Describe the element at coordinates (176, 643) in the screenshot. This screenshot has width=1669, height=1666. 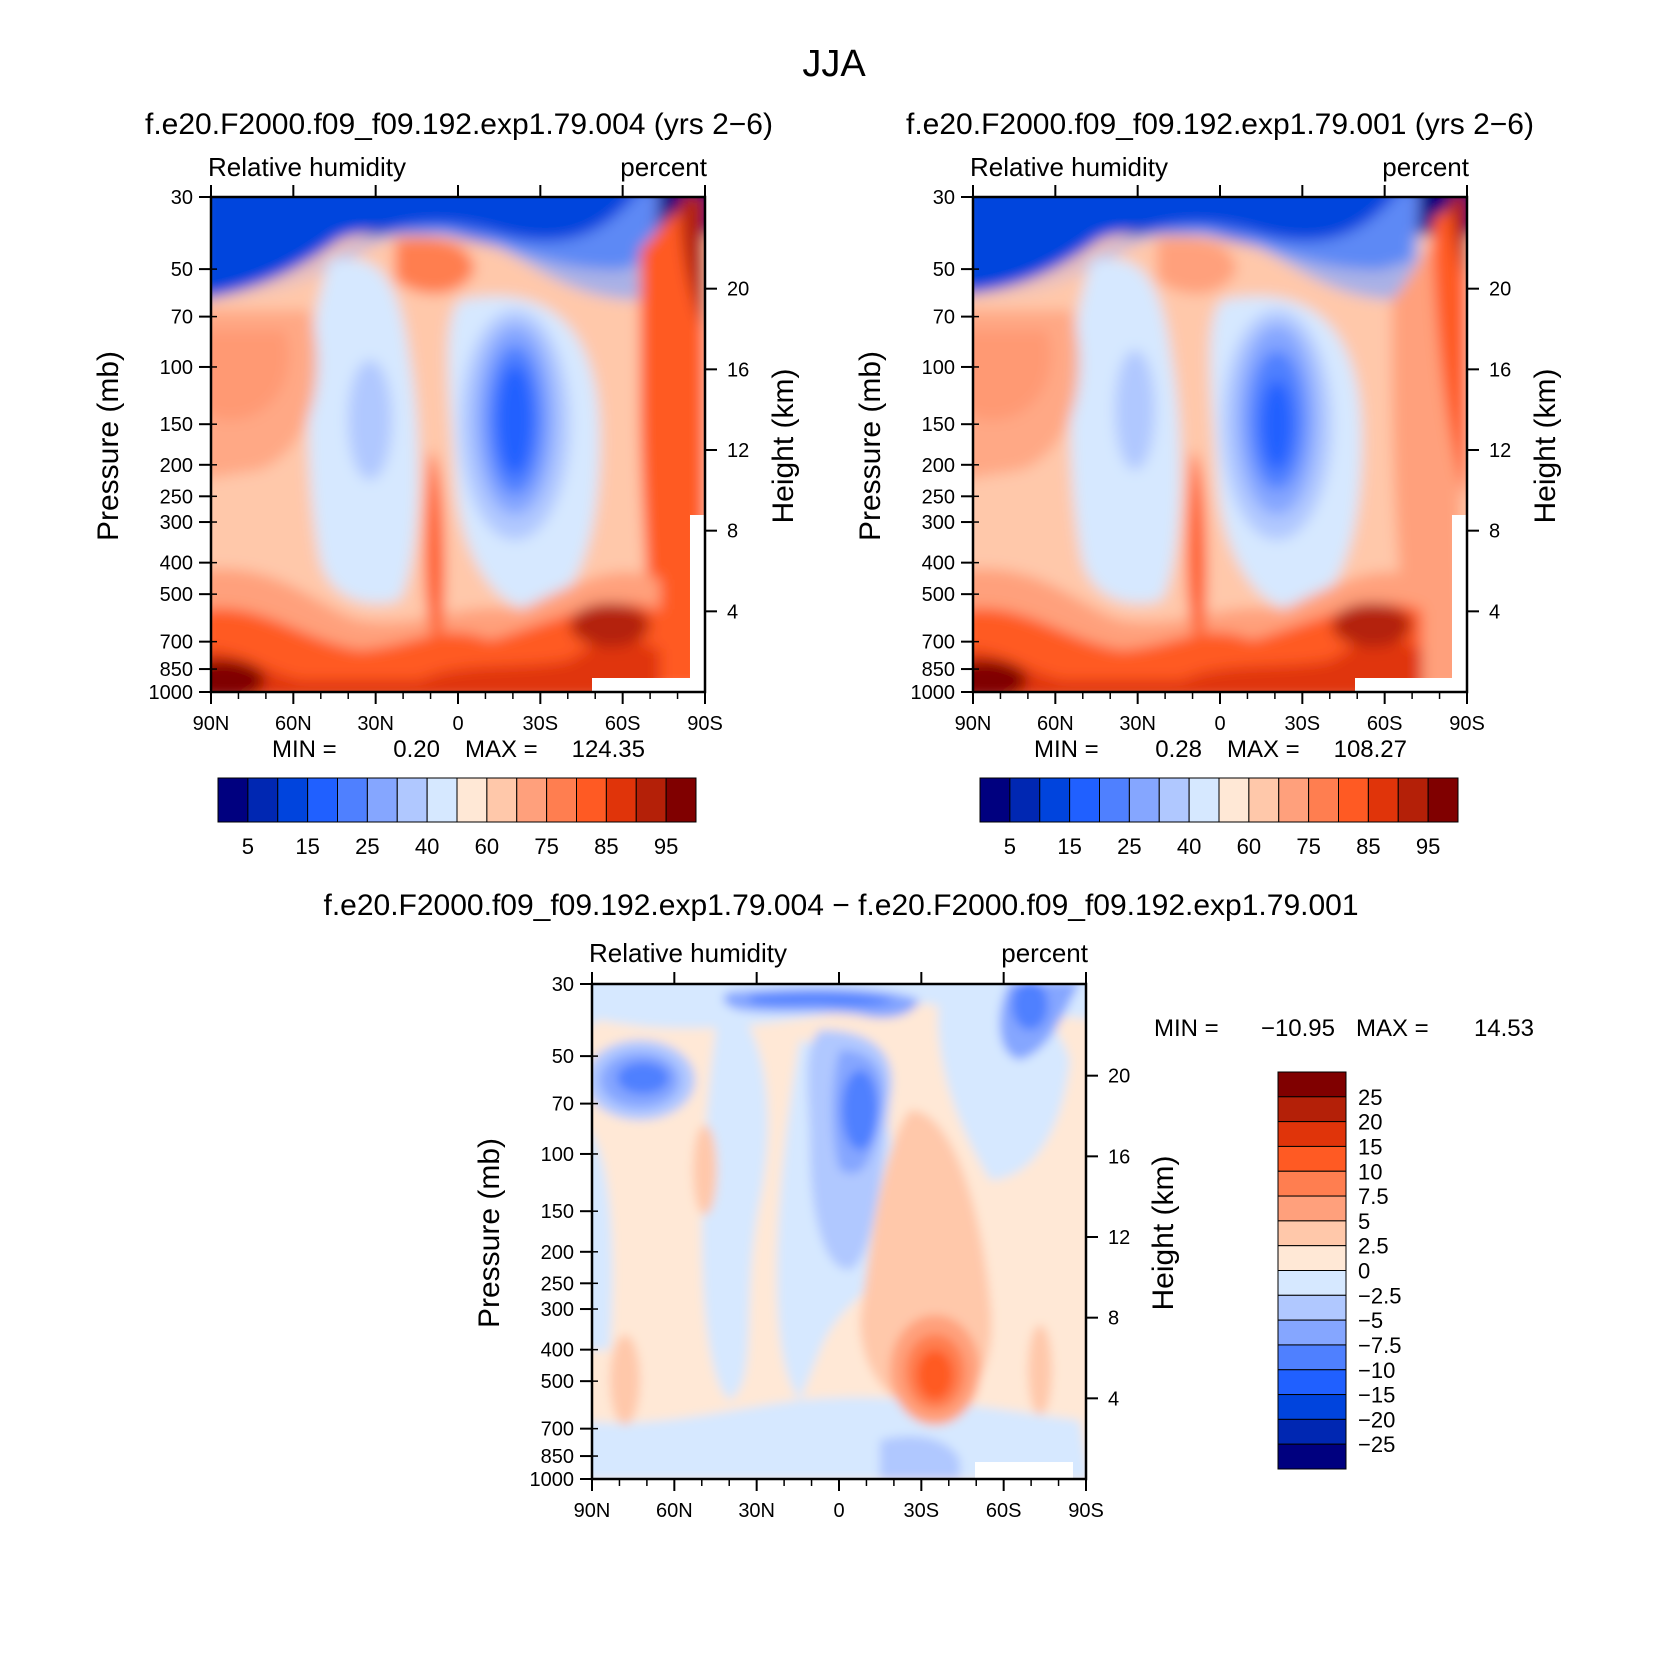
I see `p1-ytick-label: 700` at that location.